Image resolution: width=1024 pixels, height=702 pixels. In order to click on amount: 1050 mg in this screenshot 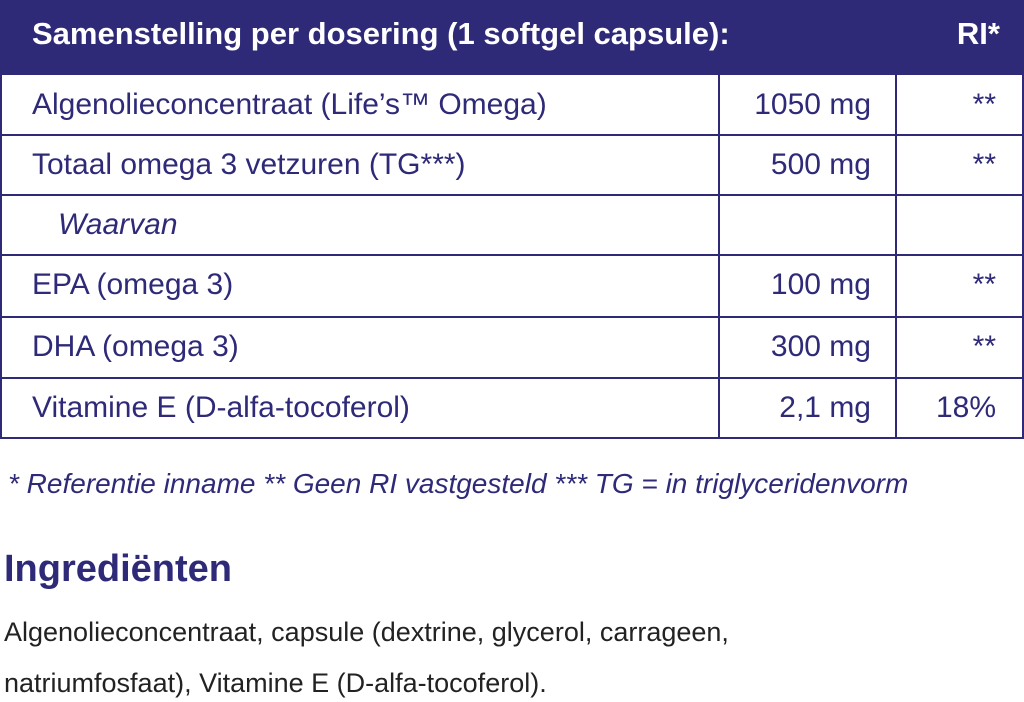, I will do `click(812, 104)`.